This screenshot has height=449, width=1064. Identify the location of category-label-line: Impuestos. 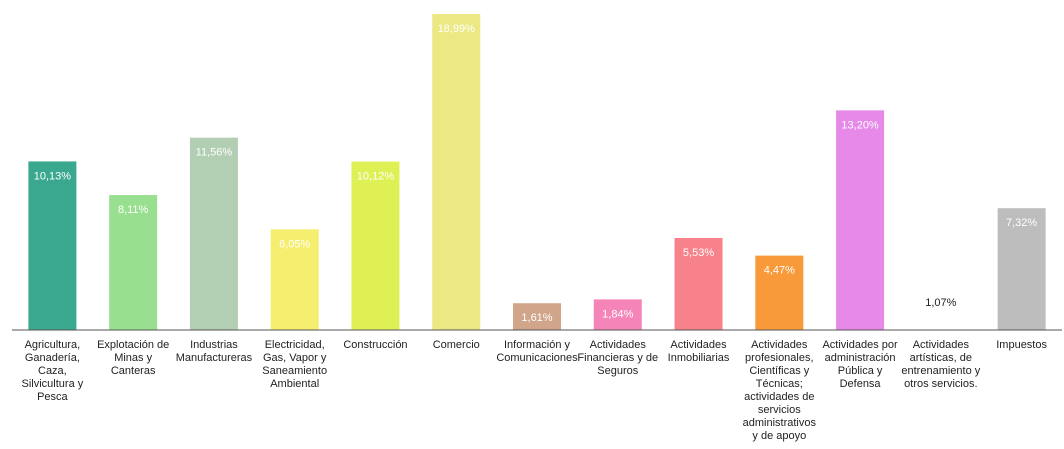
(1021, 345).